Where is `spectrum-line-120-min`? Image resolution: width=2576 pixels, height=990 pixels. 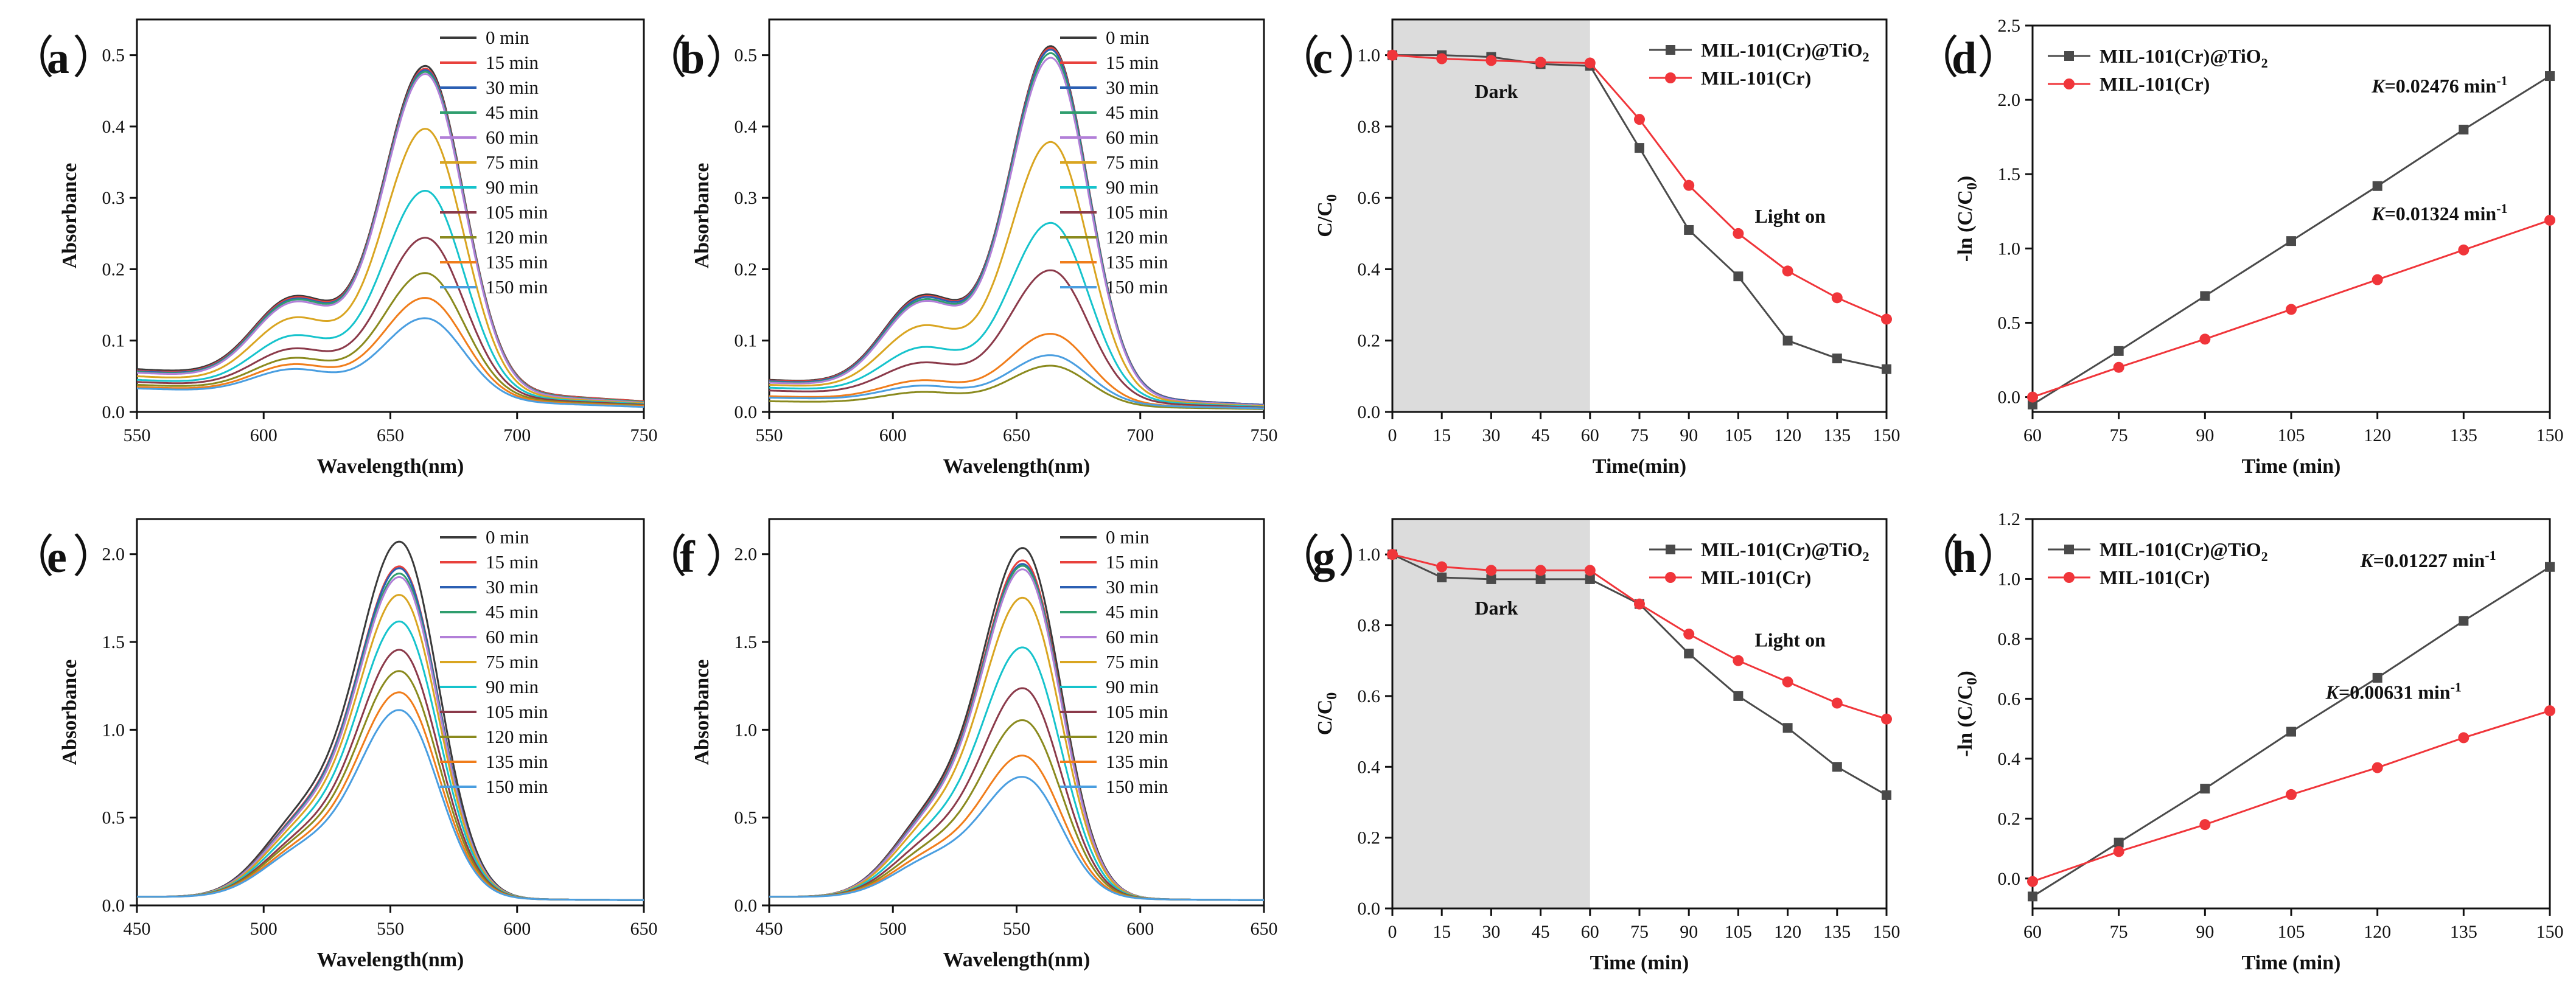
spectrum-line-120-min is located at coordinates (1016, 387).